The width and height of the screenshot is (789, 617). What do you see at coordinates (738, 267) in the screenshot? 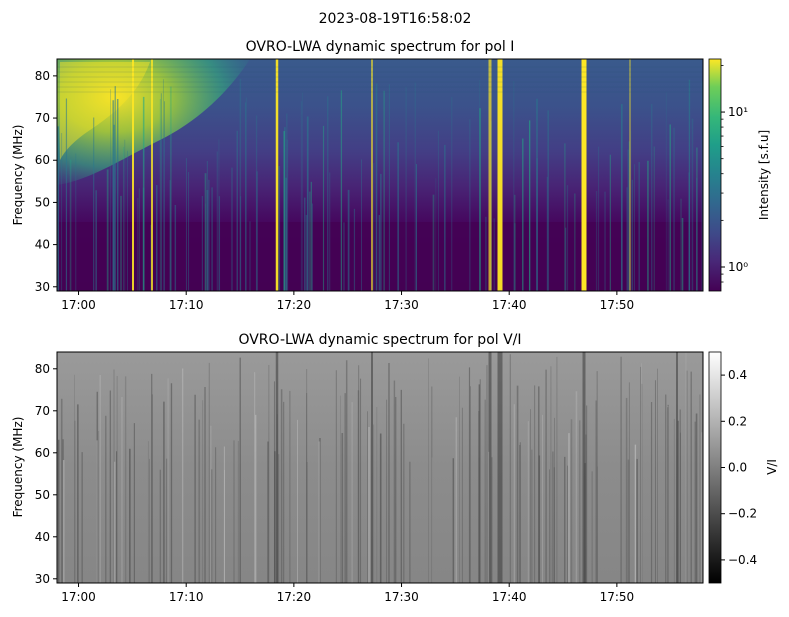
I see `colorbar-tick-label: 10⁰` at bounding box center [738, 267].